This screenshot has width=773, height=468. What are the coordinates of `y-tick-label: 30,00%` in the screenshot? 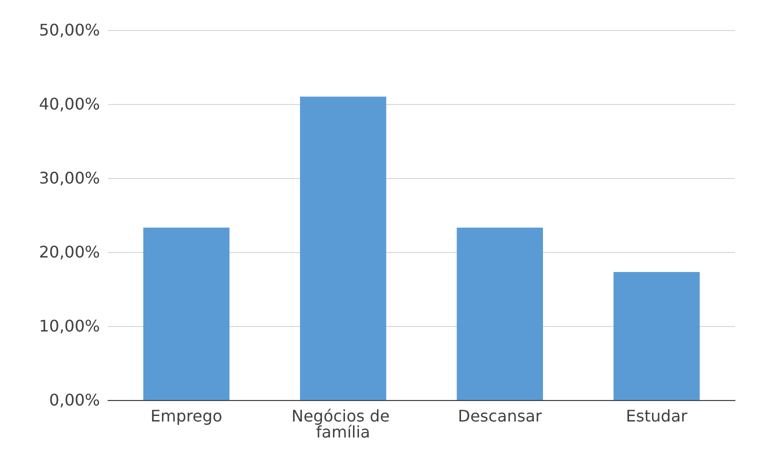 It's located at (69, 178).